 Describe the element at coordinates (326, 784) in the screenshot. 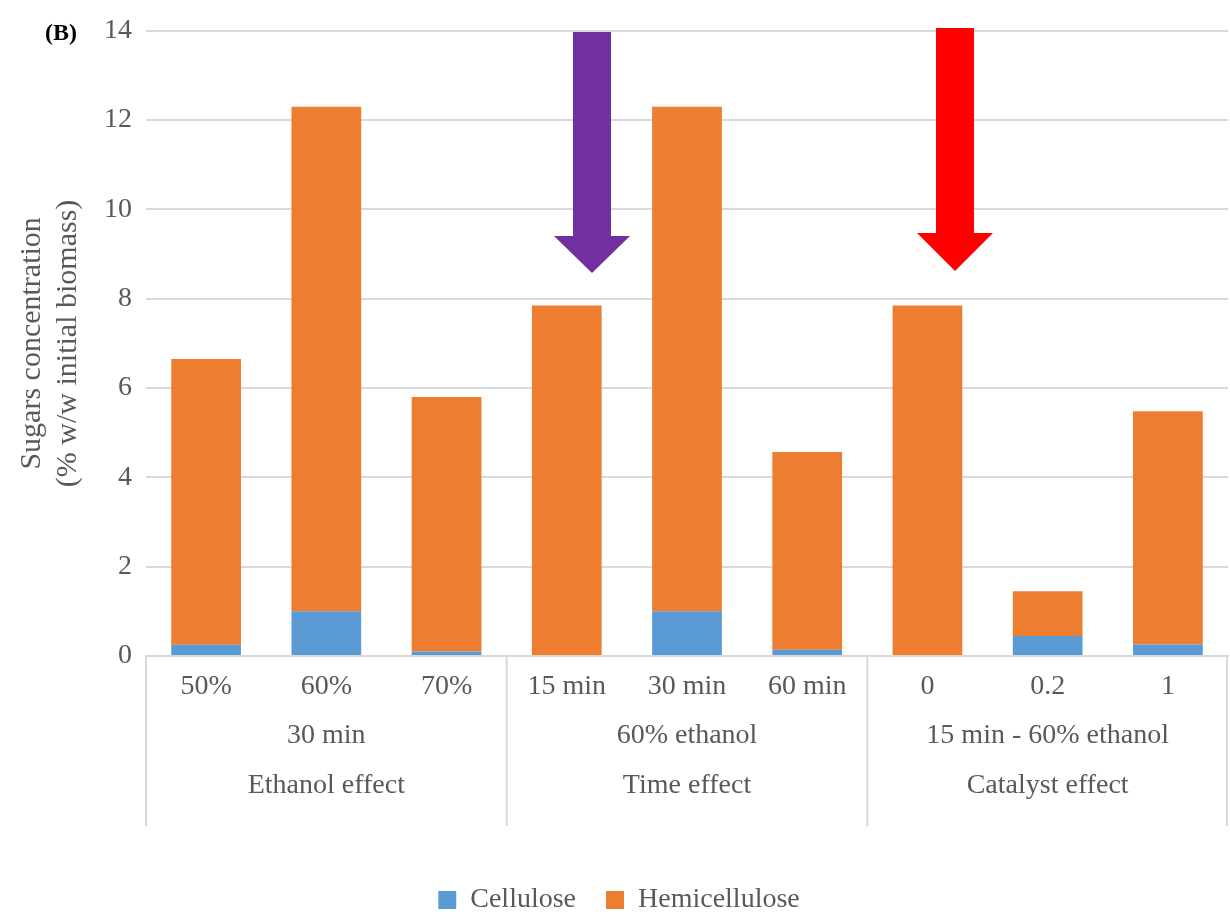

I see `text: Ethanol effect` at that location.